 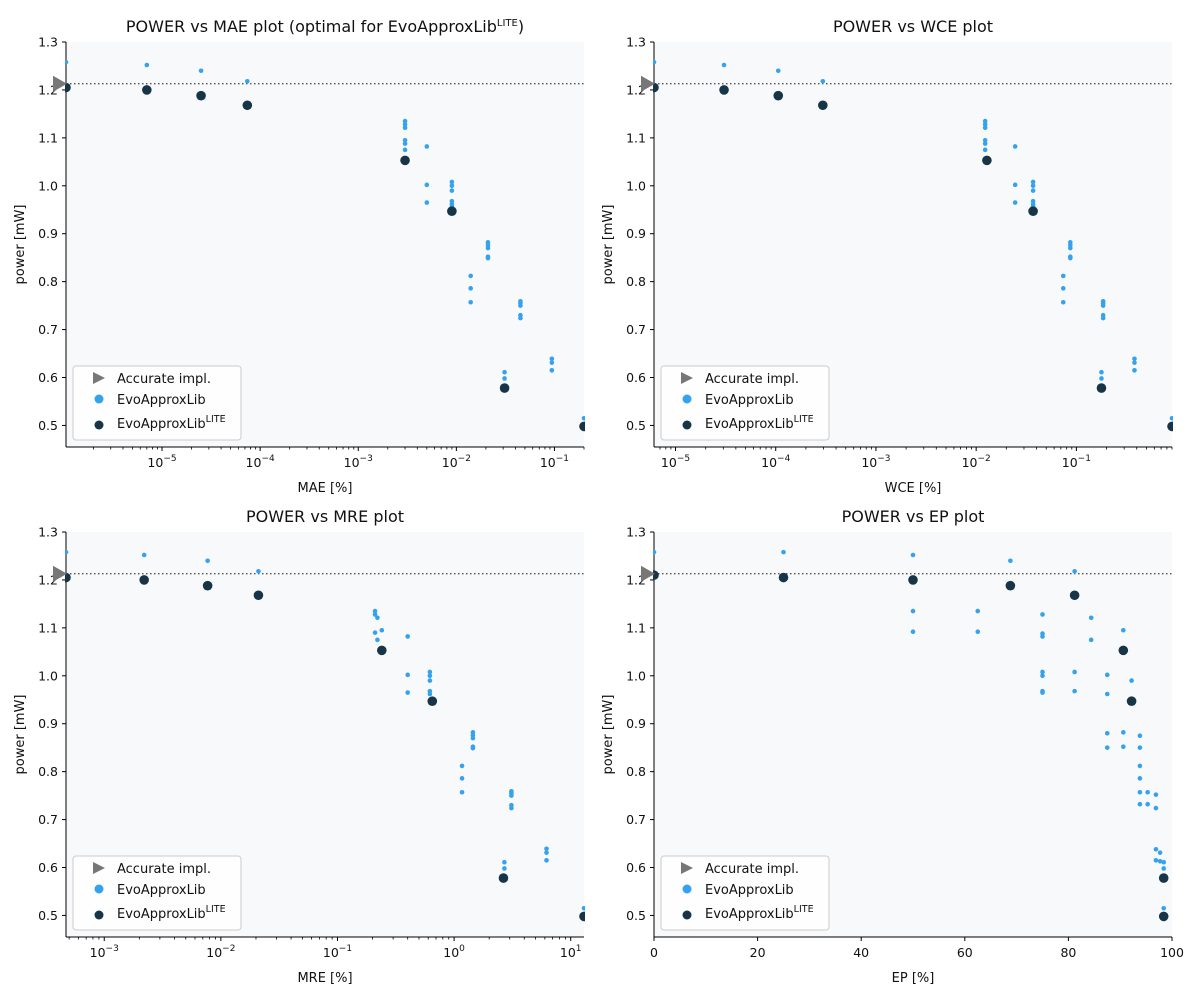 I want to click on x-tick-label: 60, so click(x=965, y=952).